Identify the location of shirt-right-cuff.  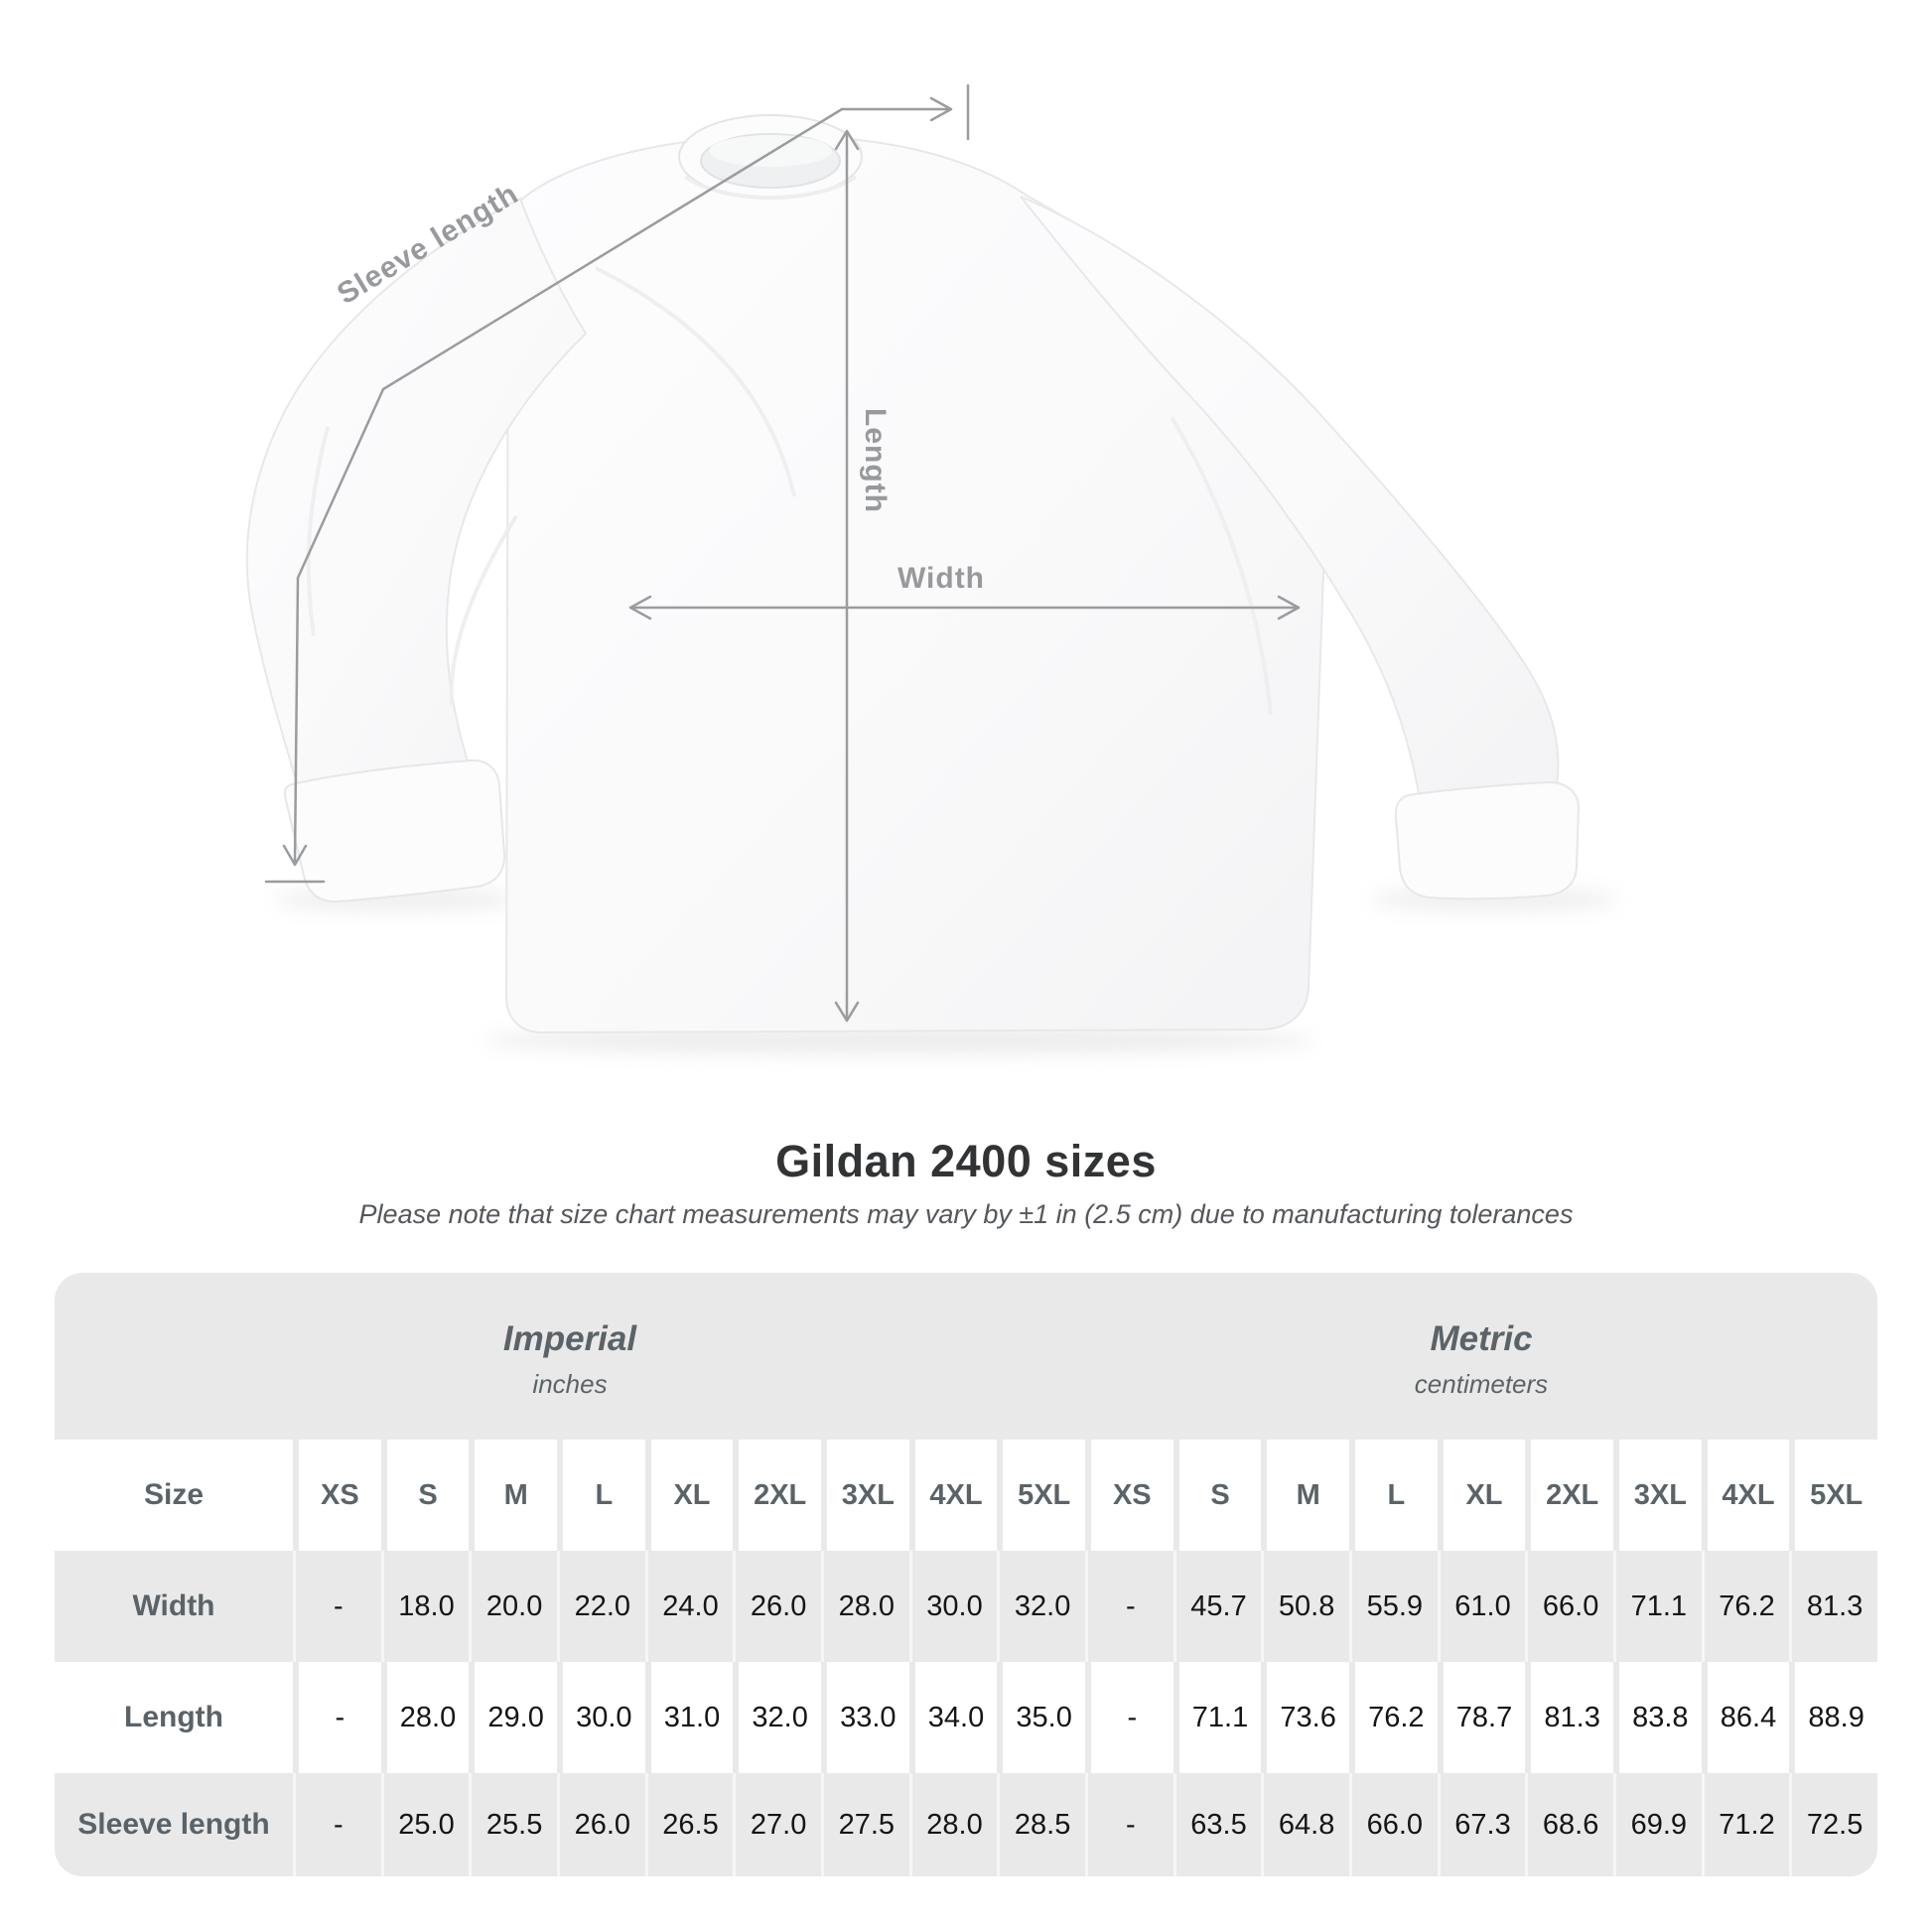
(1488, 840).